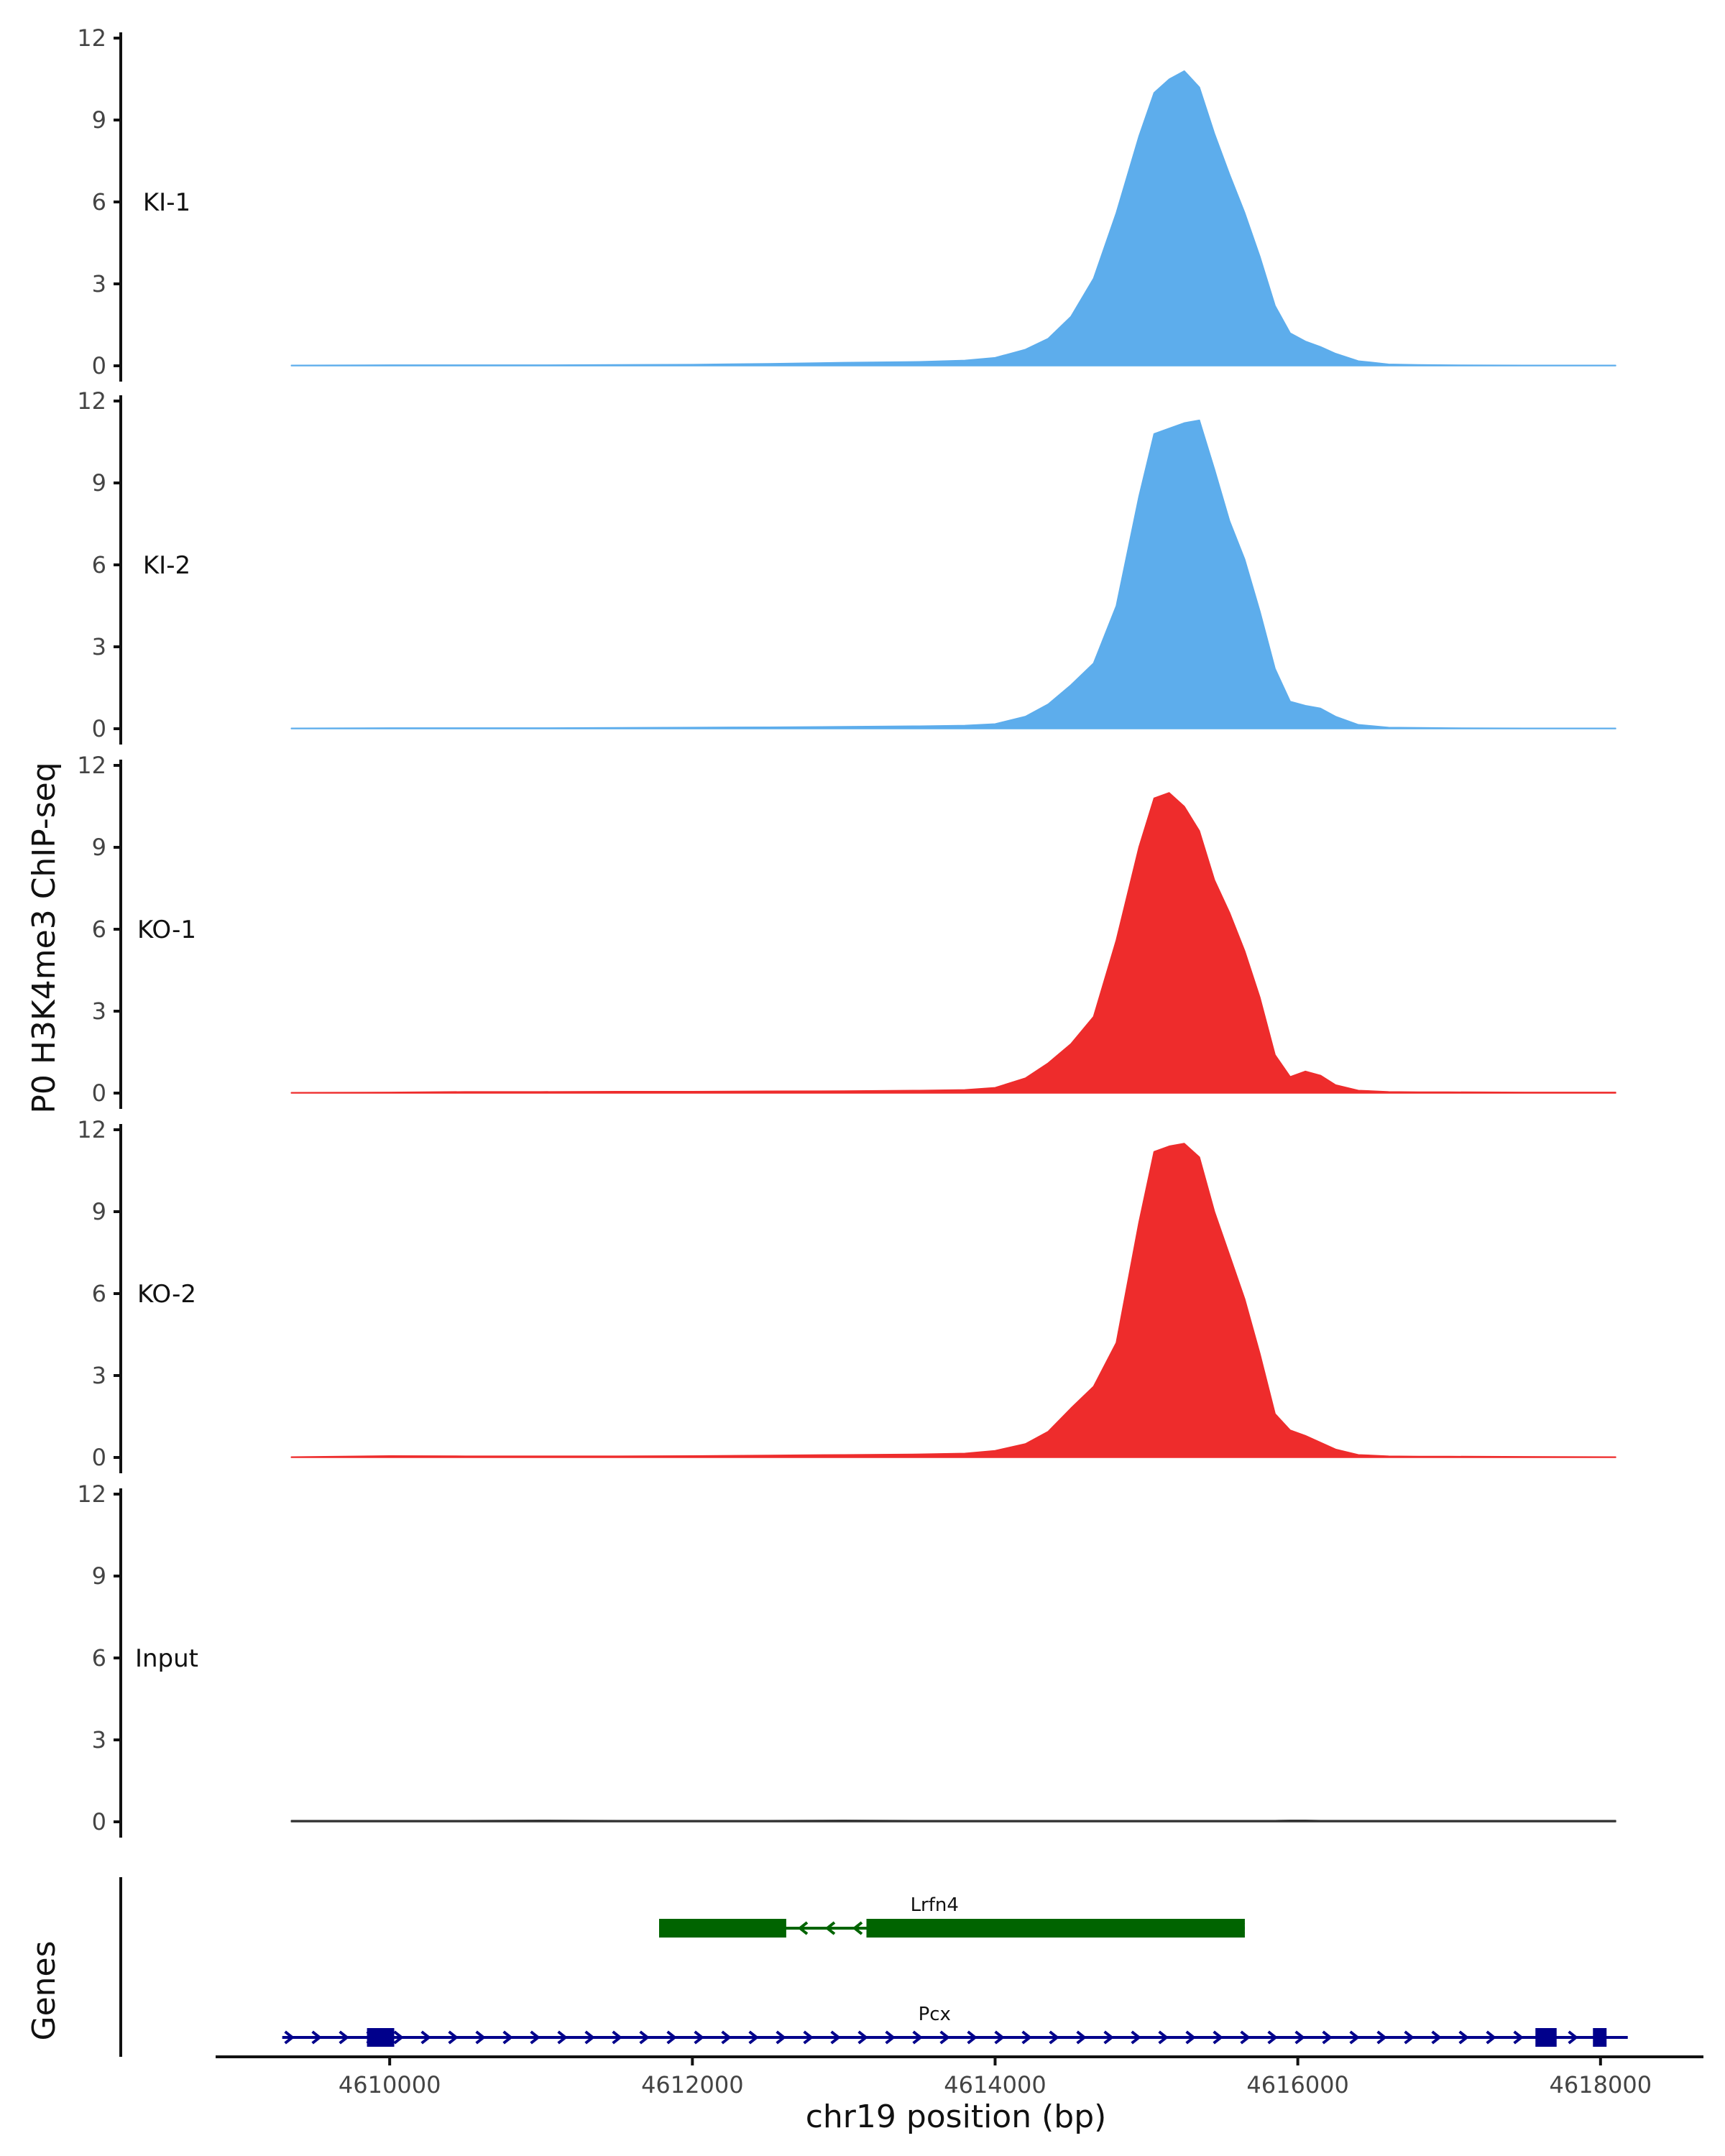  What do you see at coordinates (935, 1905) in the screenshot?
I see `gene-name-label: Lrfn4` at bounding box center [935, 1905].